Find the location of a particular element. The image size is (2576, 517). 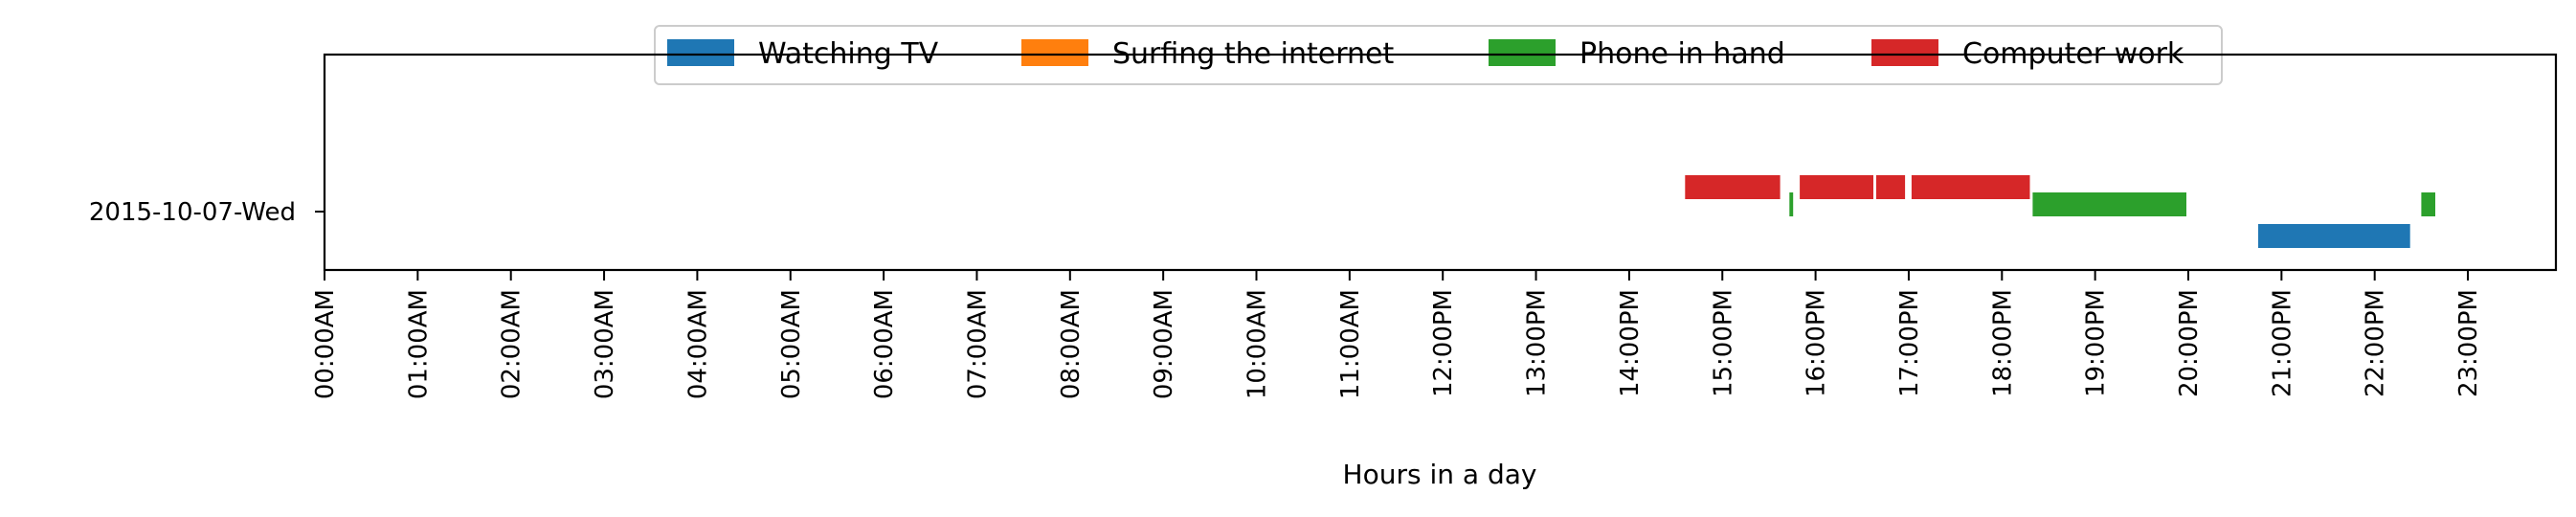

x-tick-label: 01:00AM is located at coordinates (418, 344).